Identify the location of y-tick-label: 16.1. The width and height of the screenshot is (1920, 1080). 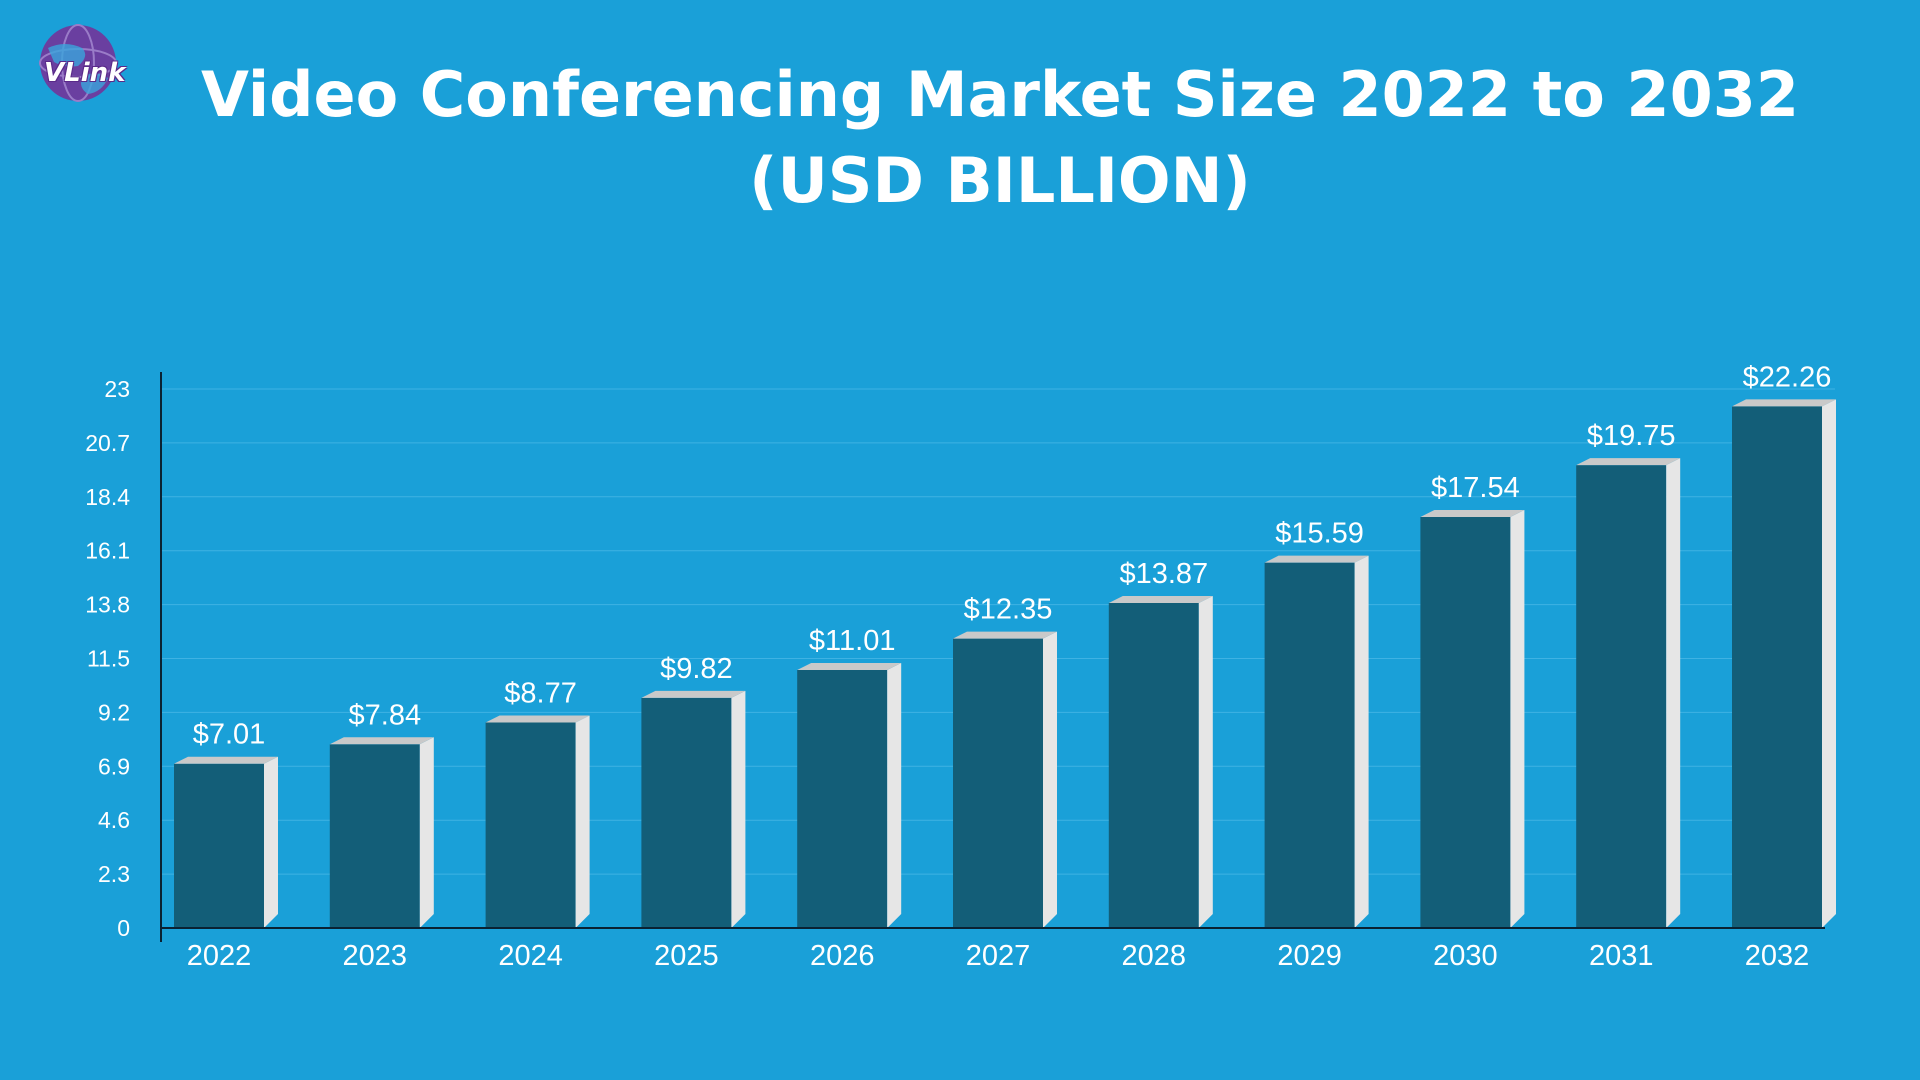
(107, 551).